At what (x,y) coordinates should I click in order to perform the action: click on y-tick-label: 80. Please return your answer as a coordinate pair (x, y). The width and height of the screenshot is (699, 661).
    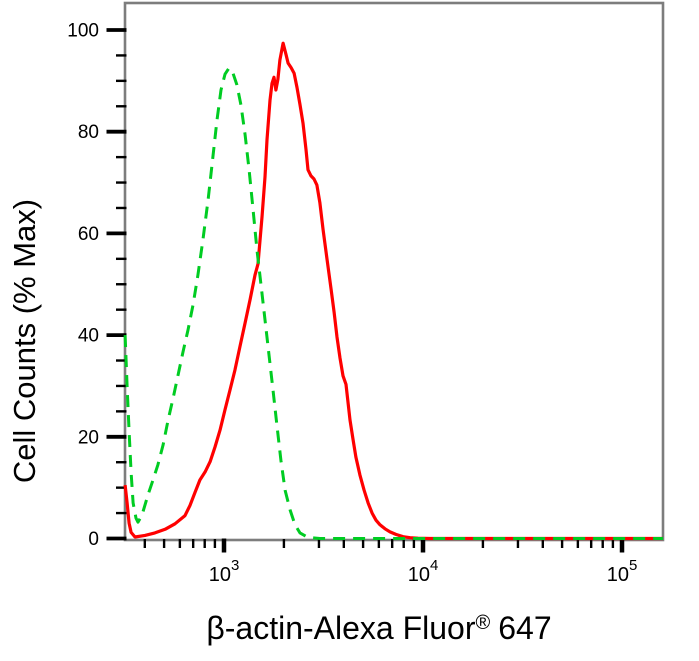
    Looking at the image, I should click on (88, 132).